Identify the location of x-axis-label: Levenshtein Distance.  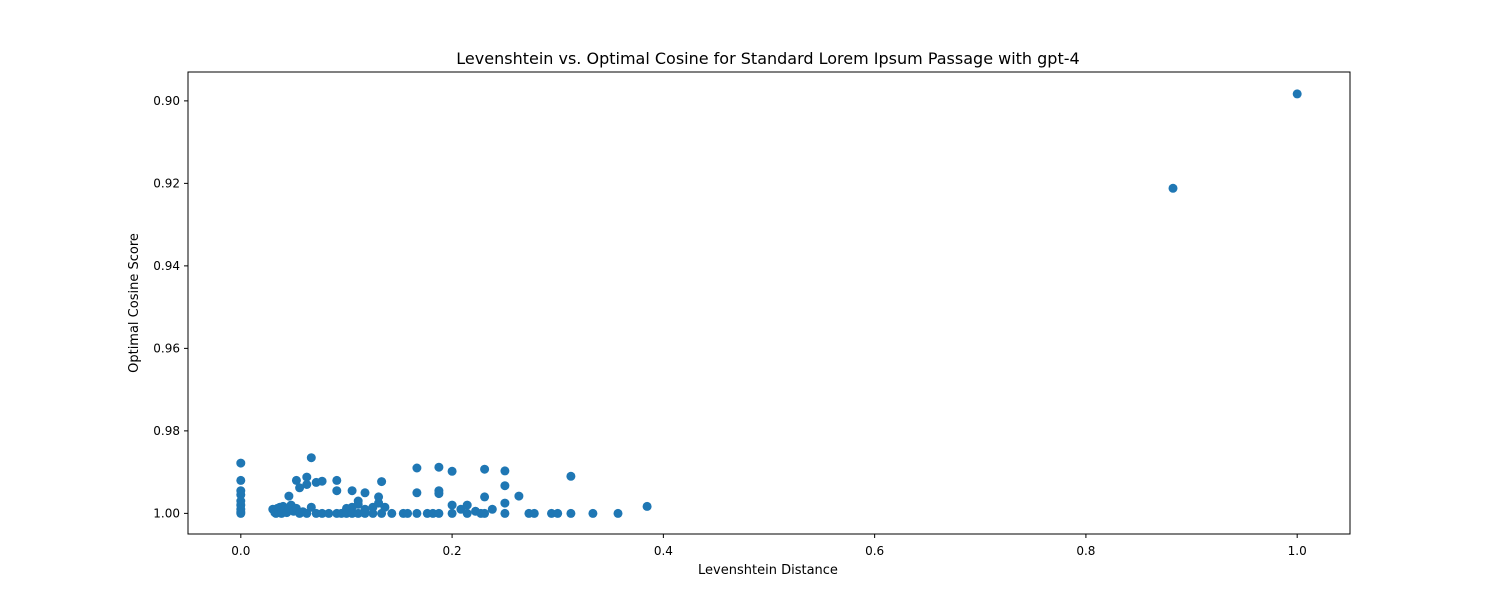
(768, 570).